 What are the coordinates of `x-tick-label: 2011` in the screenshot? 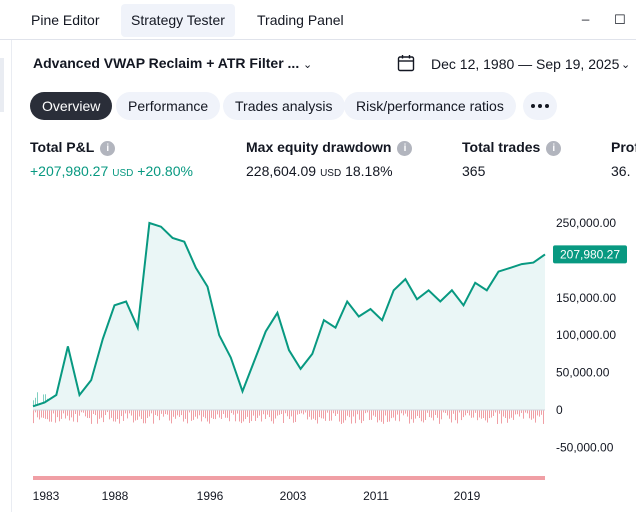 It's located at (376, 496).